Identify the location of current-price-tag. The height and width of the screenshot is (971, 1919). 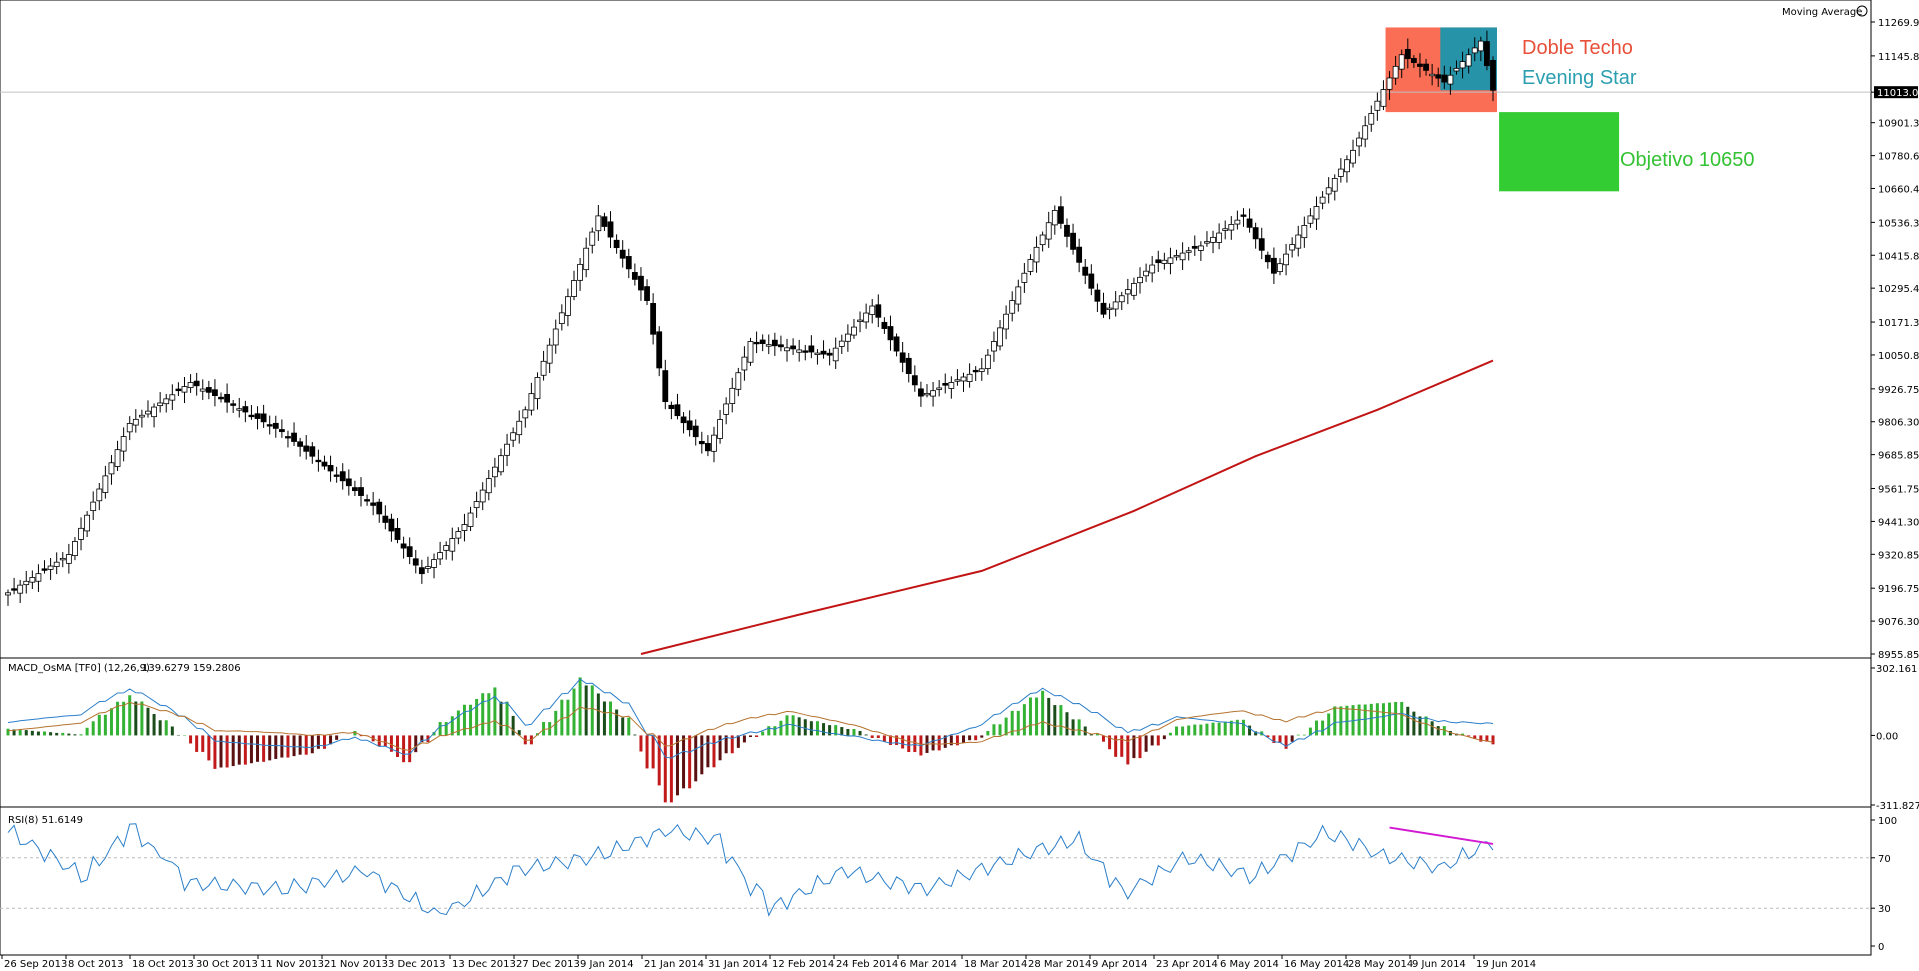
(1896, 92).